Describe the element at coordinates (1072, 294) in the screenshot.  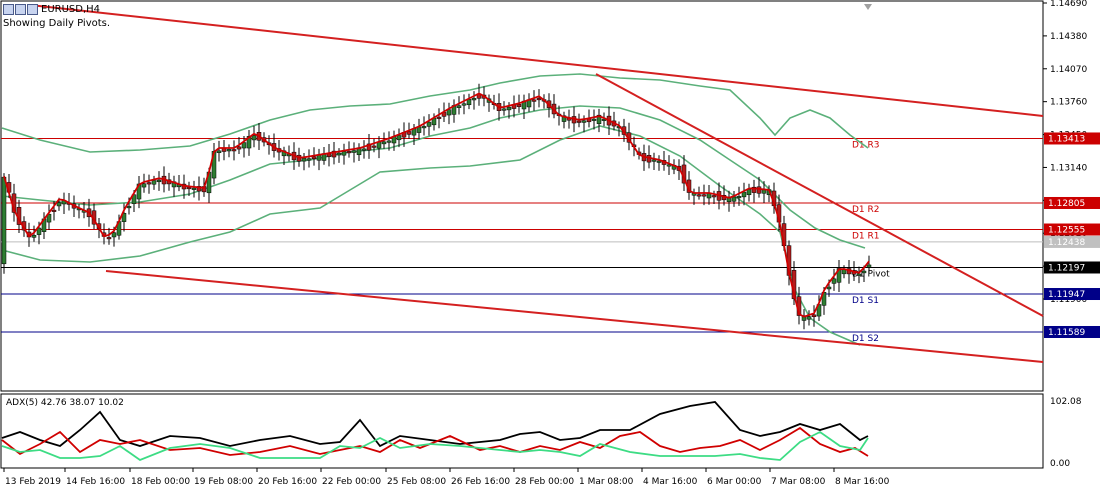
I see `pivot-price-tag-s1` at that location.